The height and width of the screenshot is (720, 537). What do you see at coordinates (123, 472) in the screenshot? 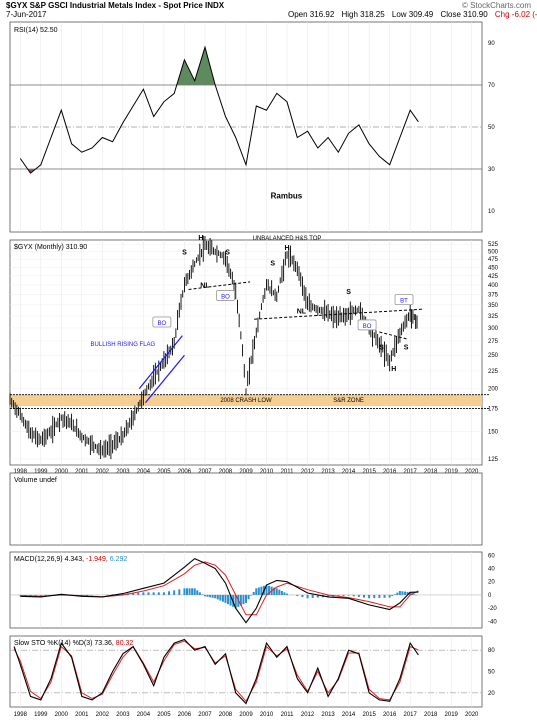
I see `price-xtick-2003: 2003` at bounding box center [123, 472].